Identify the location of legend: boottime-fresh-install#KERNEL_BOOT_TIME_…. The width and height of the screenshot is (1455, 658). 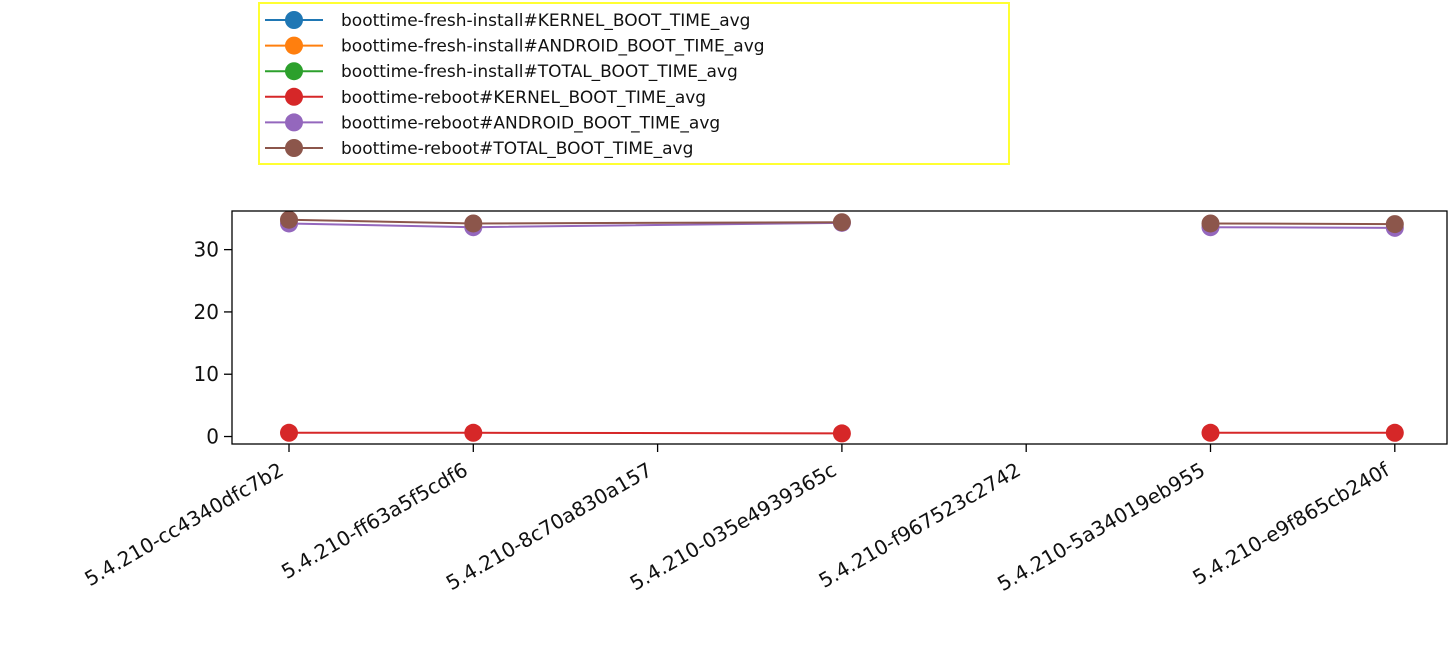
(634, 83).